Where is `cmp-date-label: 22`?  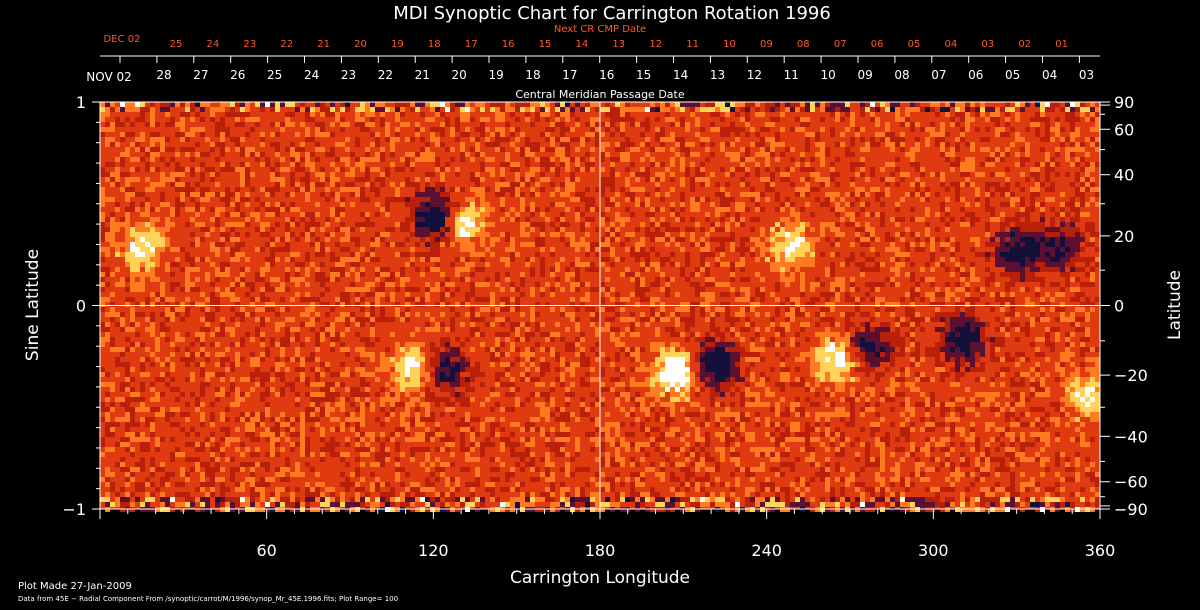 cmp-date-label: 22 is located at coordinates (385, 75).